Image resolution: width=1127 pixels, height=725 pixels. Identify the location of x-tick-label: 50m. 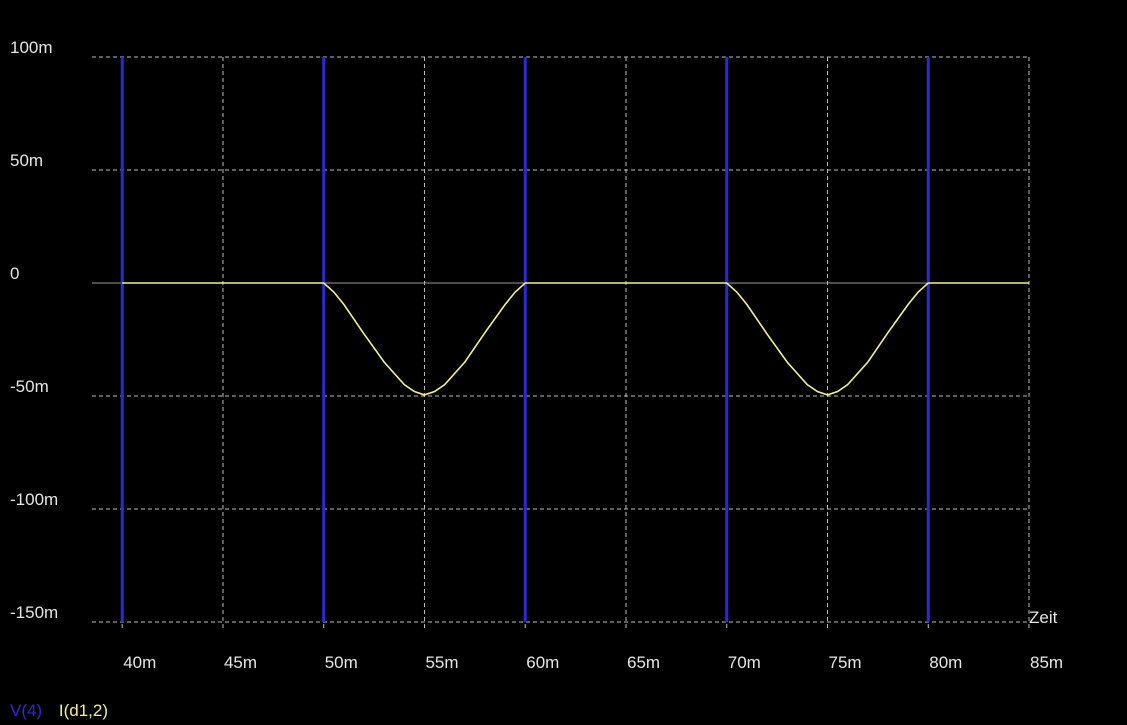
(341, 662).